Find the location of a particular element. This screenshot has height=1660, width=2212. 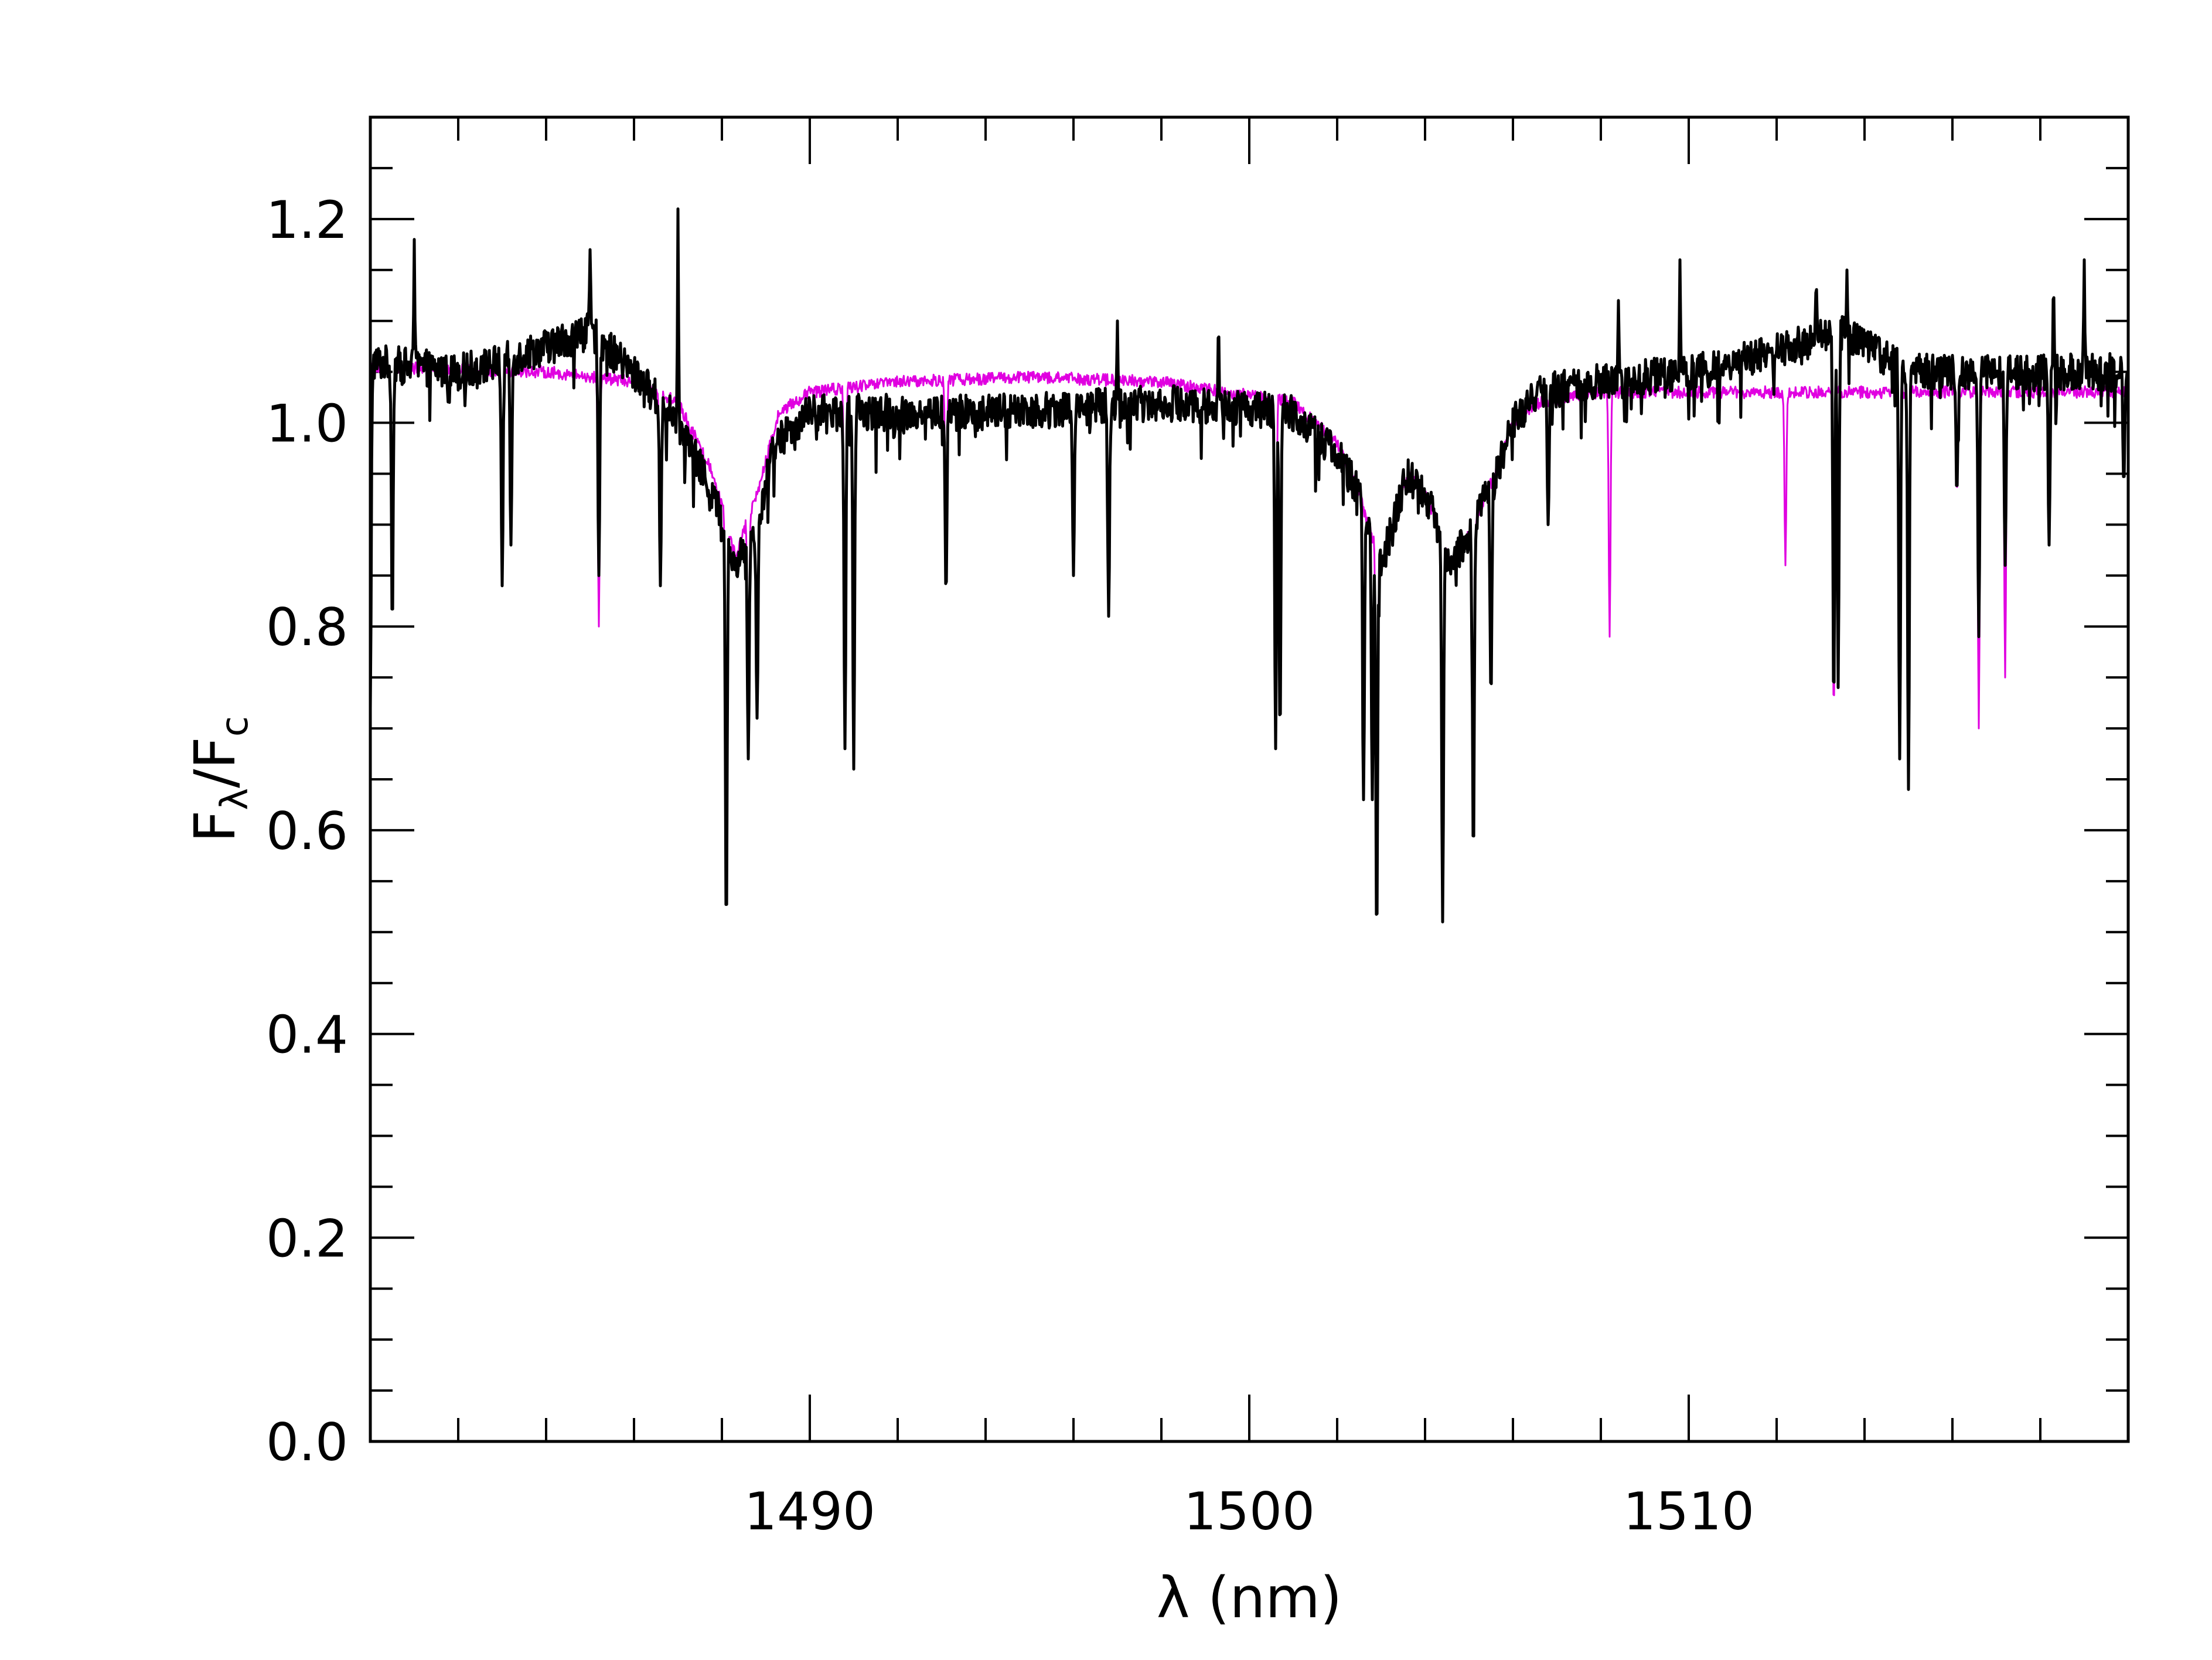

y-tick-label: 0.0 is located at coordinates (307, 1442).